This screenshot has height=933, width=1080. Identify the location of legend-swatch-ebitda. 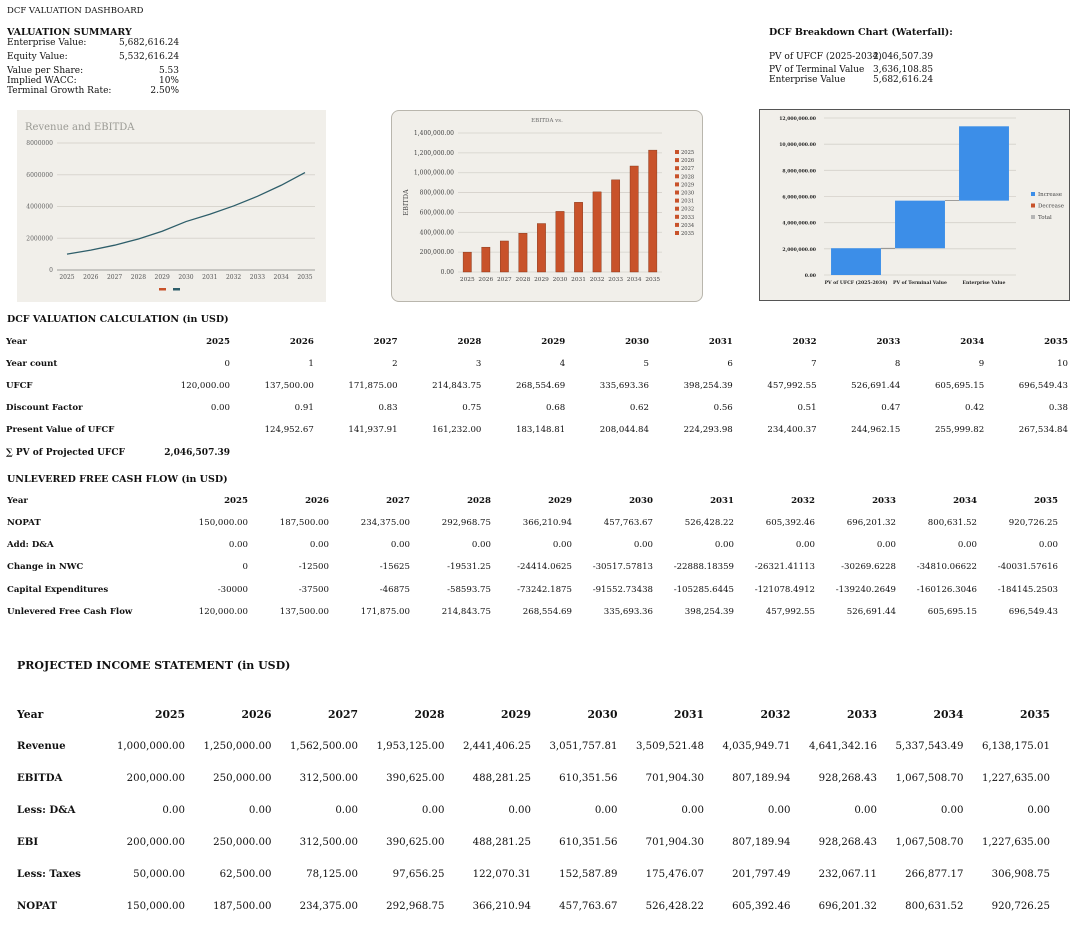
(176, 289).